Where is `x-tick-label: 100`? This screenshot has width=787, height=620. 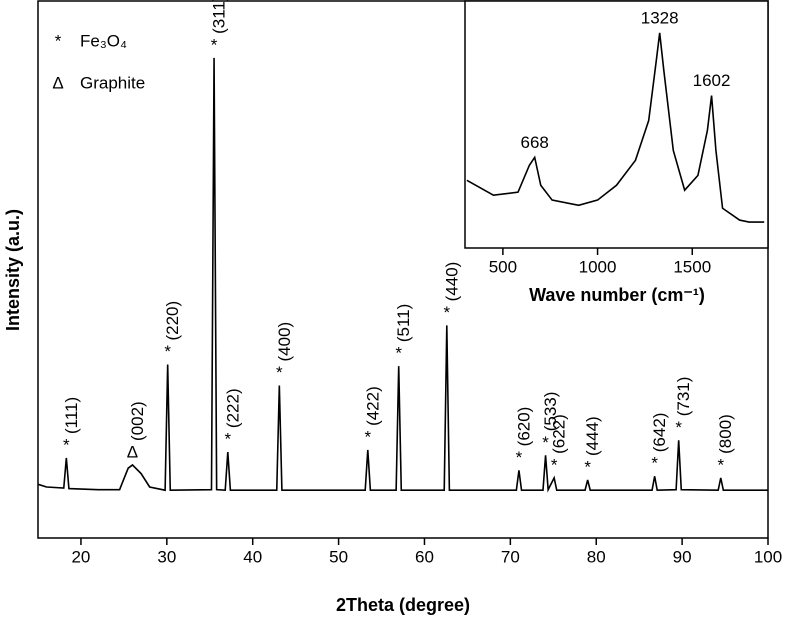
x-tick-label: 100 is located at coordinates (768, 556).